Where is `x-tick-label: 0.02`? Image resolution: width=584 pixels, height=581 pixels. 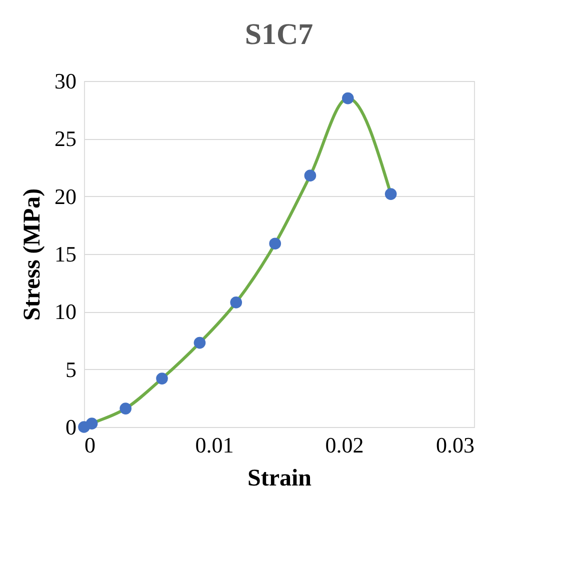
x-tick-label: 0.02 is located at coordinates (344, 445).